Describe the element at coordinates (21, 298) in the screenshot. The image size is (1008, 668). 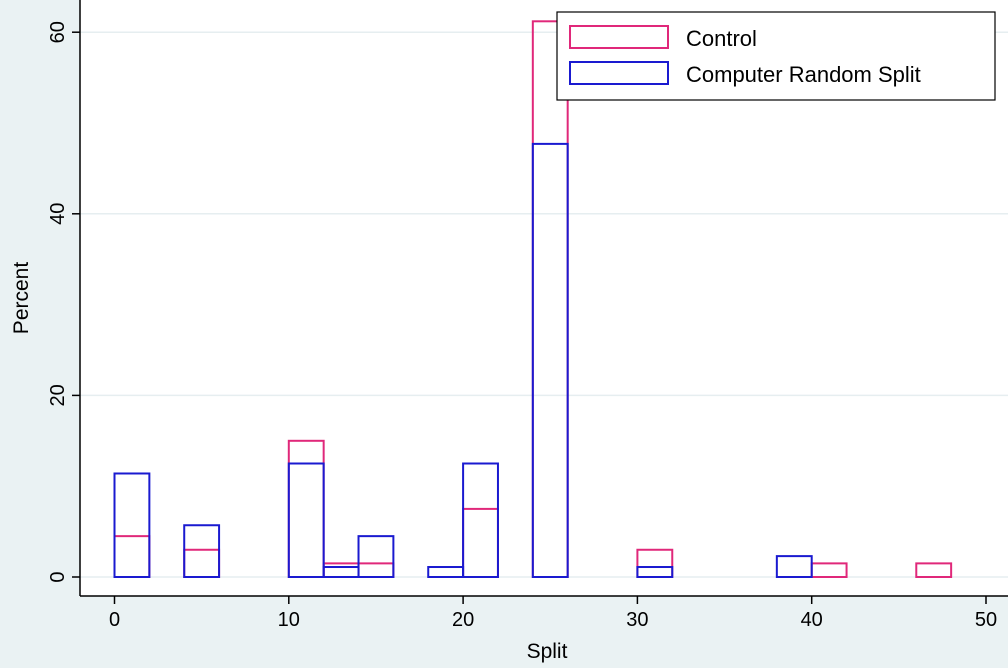
I see `y-axis-title: Percent` at that location.